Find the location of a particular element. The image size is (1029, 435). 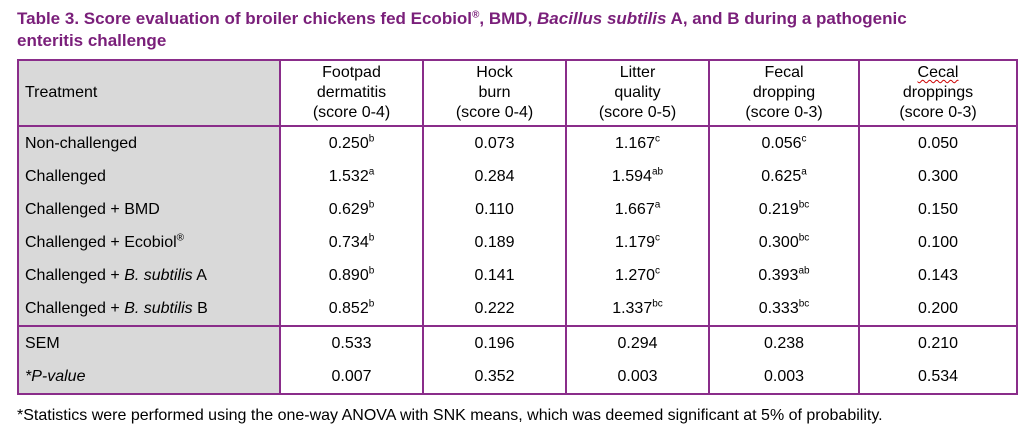

row-treatment: Challenged + BMD is located at coordinates (149, 209).